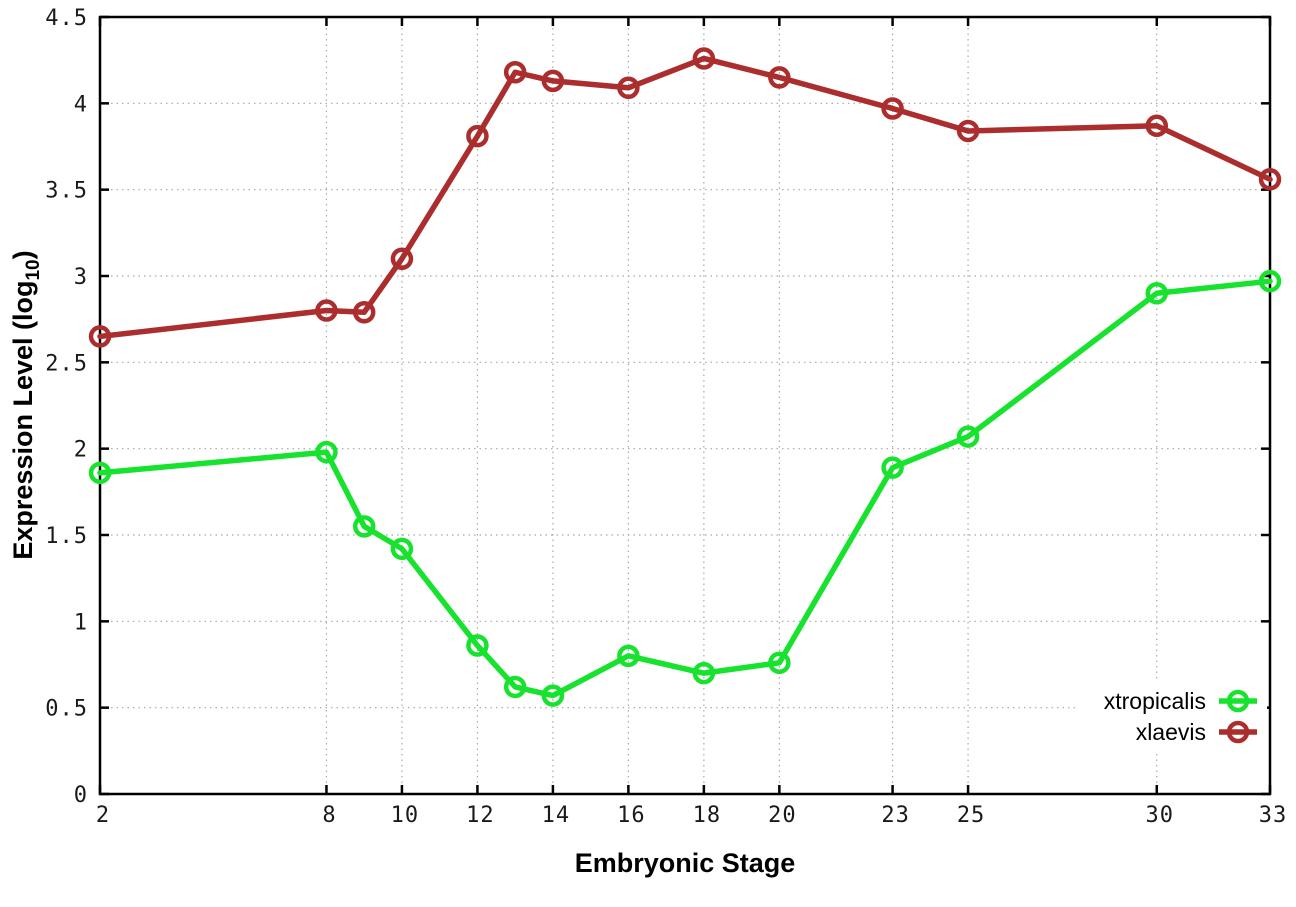 The height and width of the screenshot is (907, 1296). What do you see at coordinates (26, 404) in the screenshot?
I see `y-axis-label: Expression Level (log10)` at bounding box center [26, 404].